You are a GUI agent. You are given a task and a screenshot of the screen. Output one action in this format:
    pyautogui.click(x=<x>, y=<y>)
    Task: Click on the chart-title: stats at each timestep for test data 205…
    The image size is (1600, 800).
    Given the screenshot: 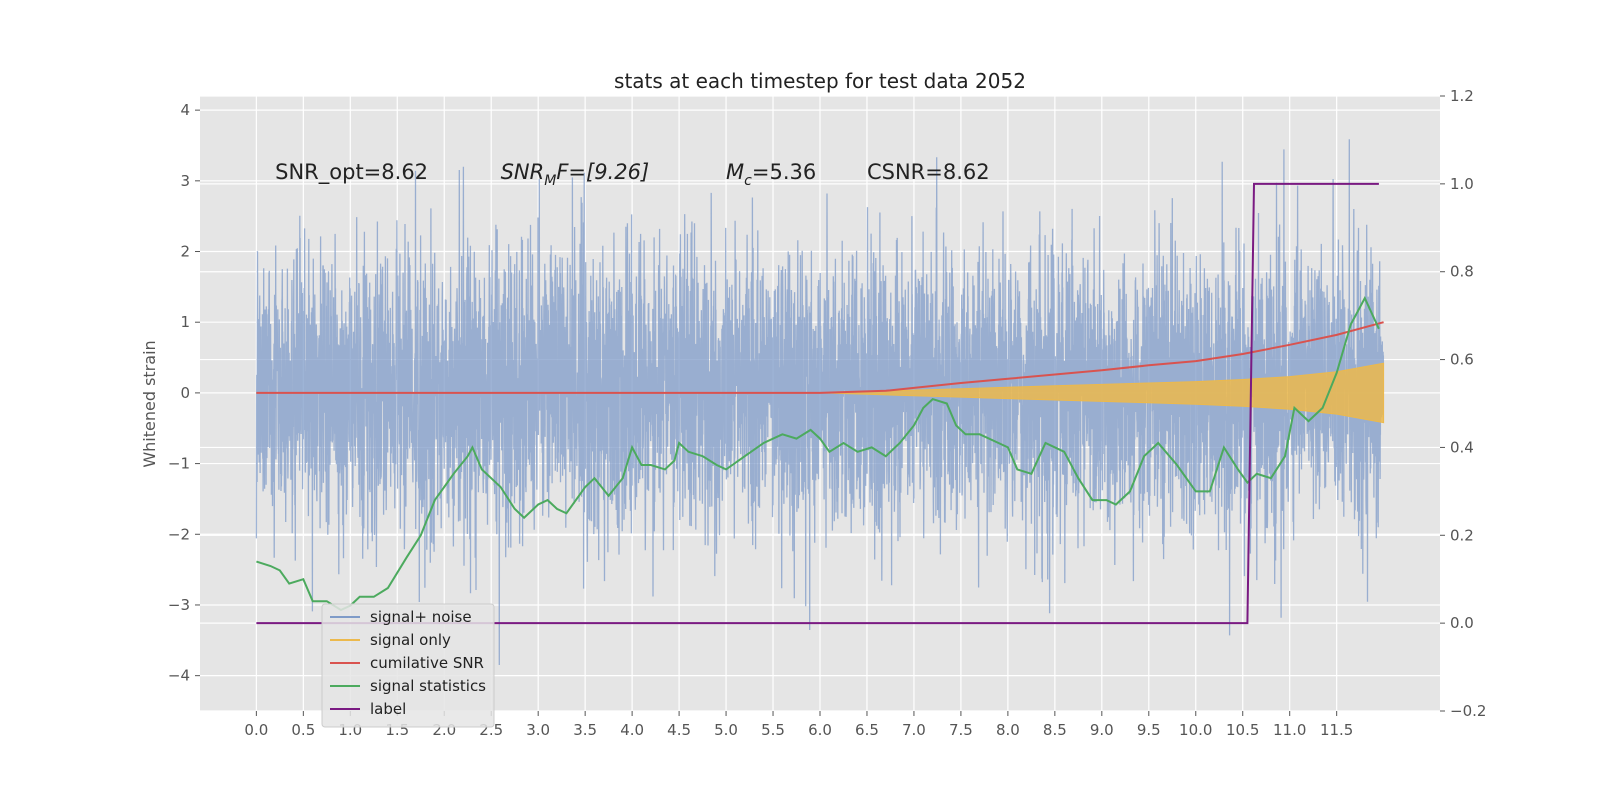 What is the action you would take?
    pyautogui.click(x=820, y=81)
    